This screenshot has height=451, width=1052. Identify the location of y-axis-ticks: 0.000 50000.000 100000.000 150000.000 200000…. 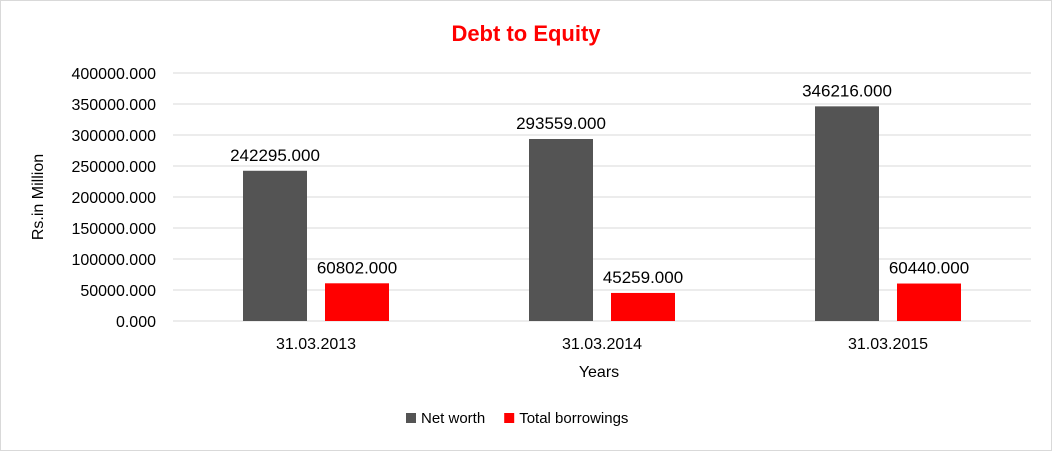
(113, 198).